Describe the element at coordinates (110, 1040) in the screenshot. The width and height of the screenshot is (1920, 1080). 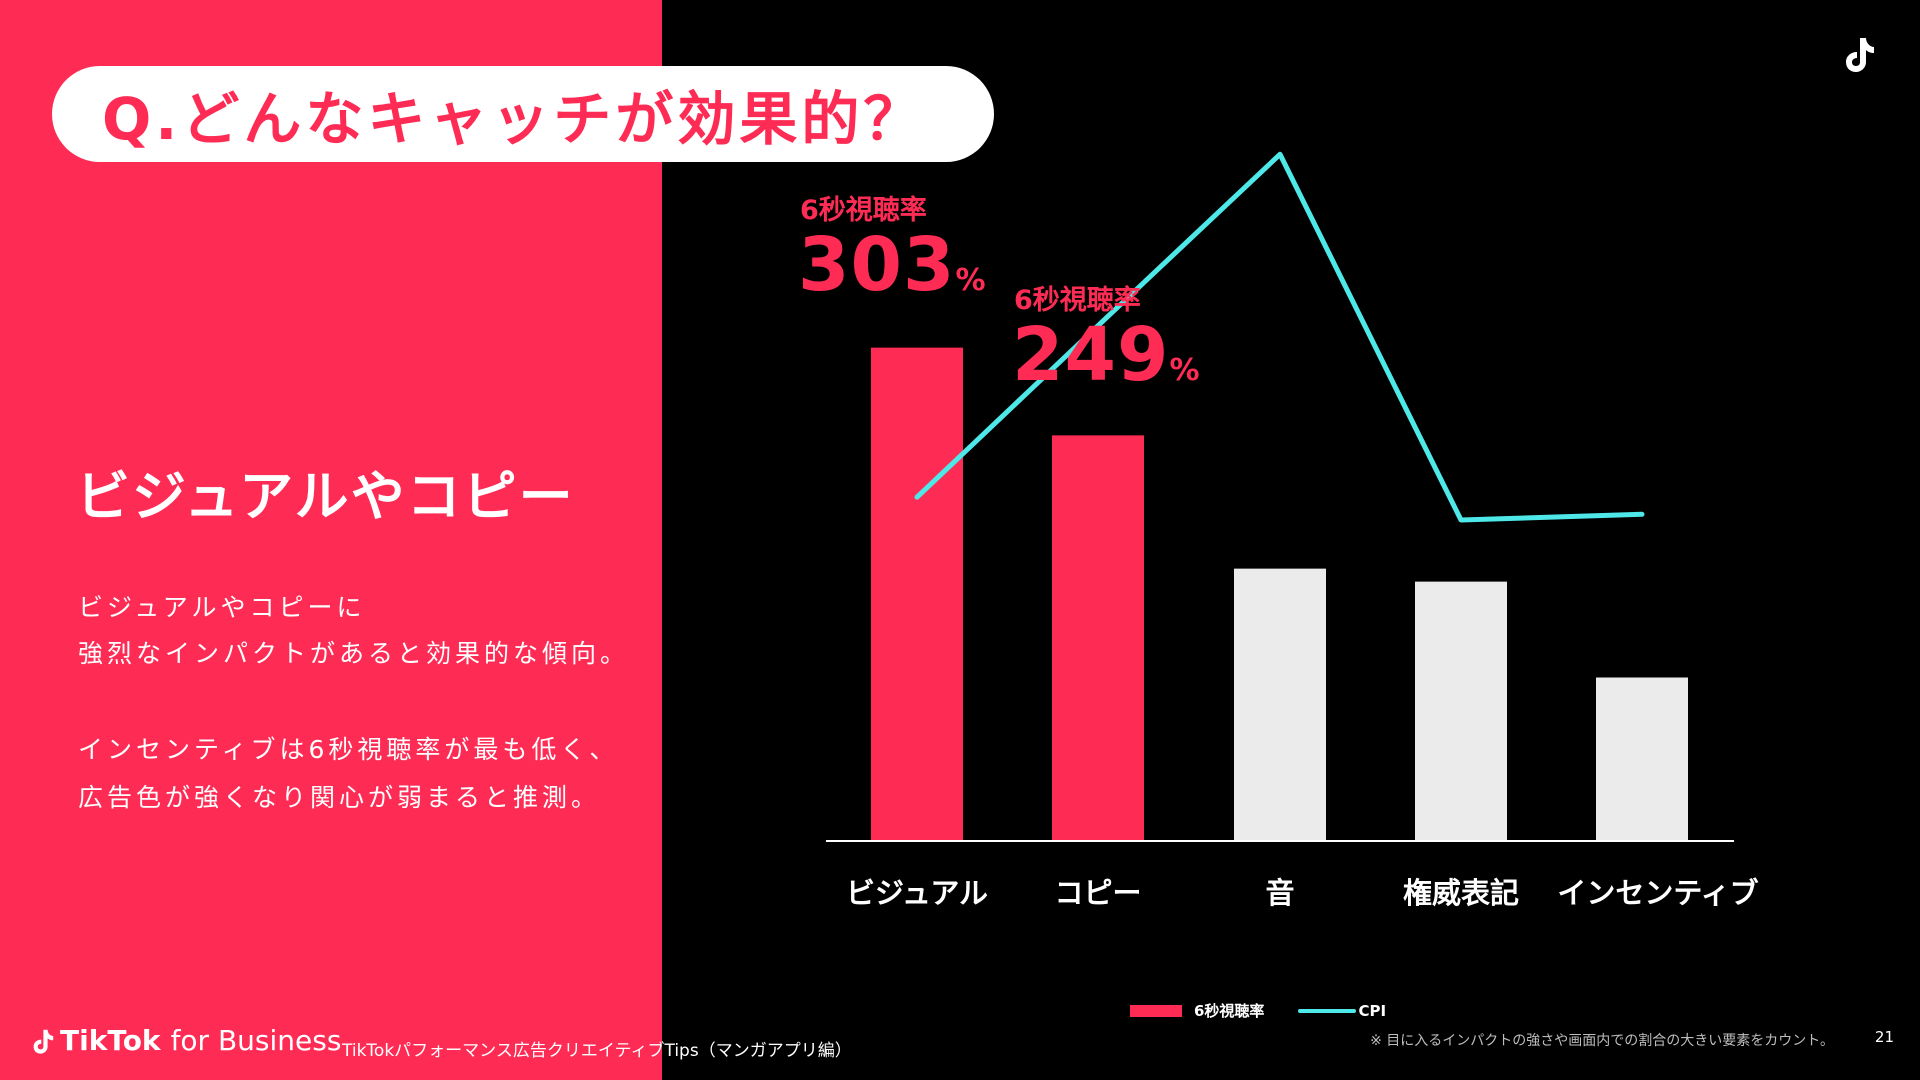
I see `brand-name: TikTok` at that location.